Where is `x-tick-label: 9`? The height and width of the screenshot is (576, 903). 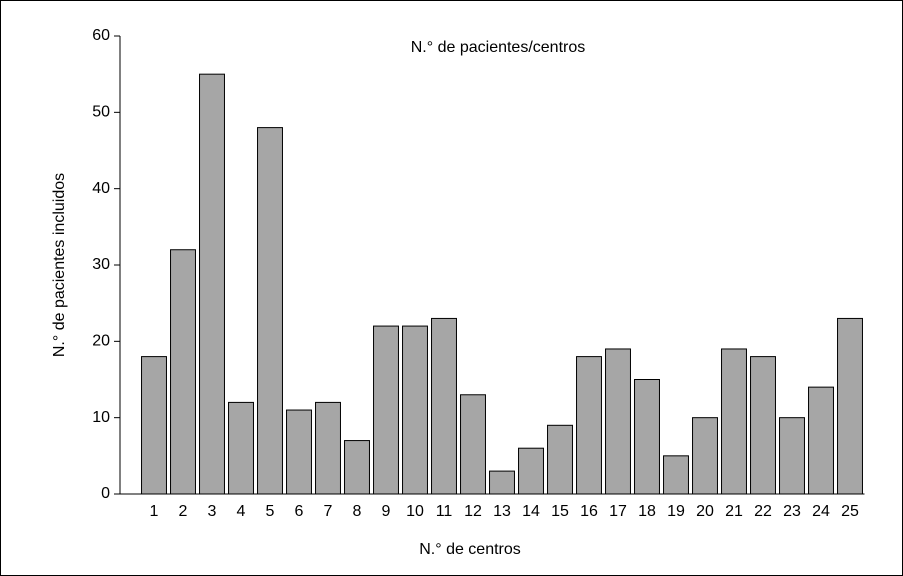
x-tick-label: 9 is located at coordinates (386, 511).